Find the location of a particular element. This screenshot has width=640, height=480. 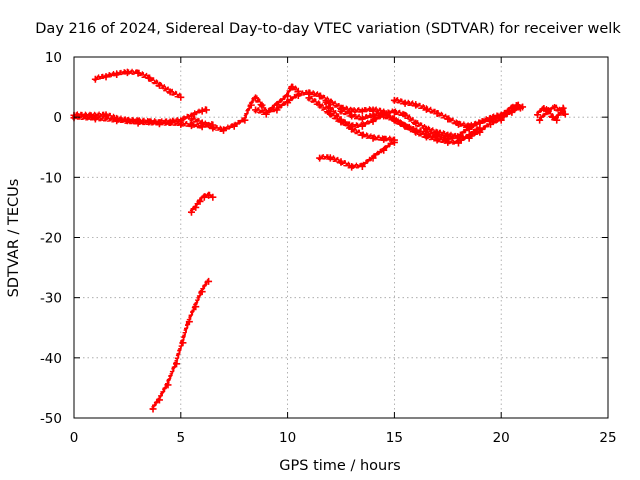

x-tick-label: 20 is located at coordinates (501, 438).